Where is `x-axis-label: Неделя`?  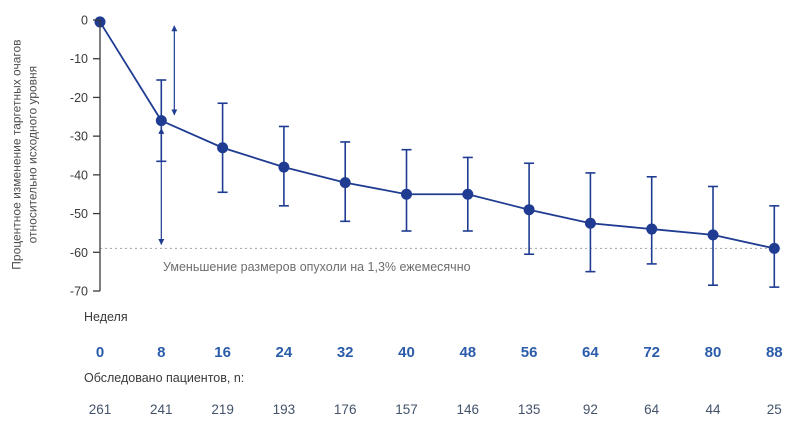
x-axis-label: Неделя is located at coordinates (106, 317).